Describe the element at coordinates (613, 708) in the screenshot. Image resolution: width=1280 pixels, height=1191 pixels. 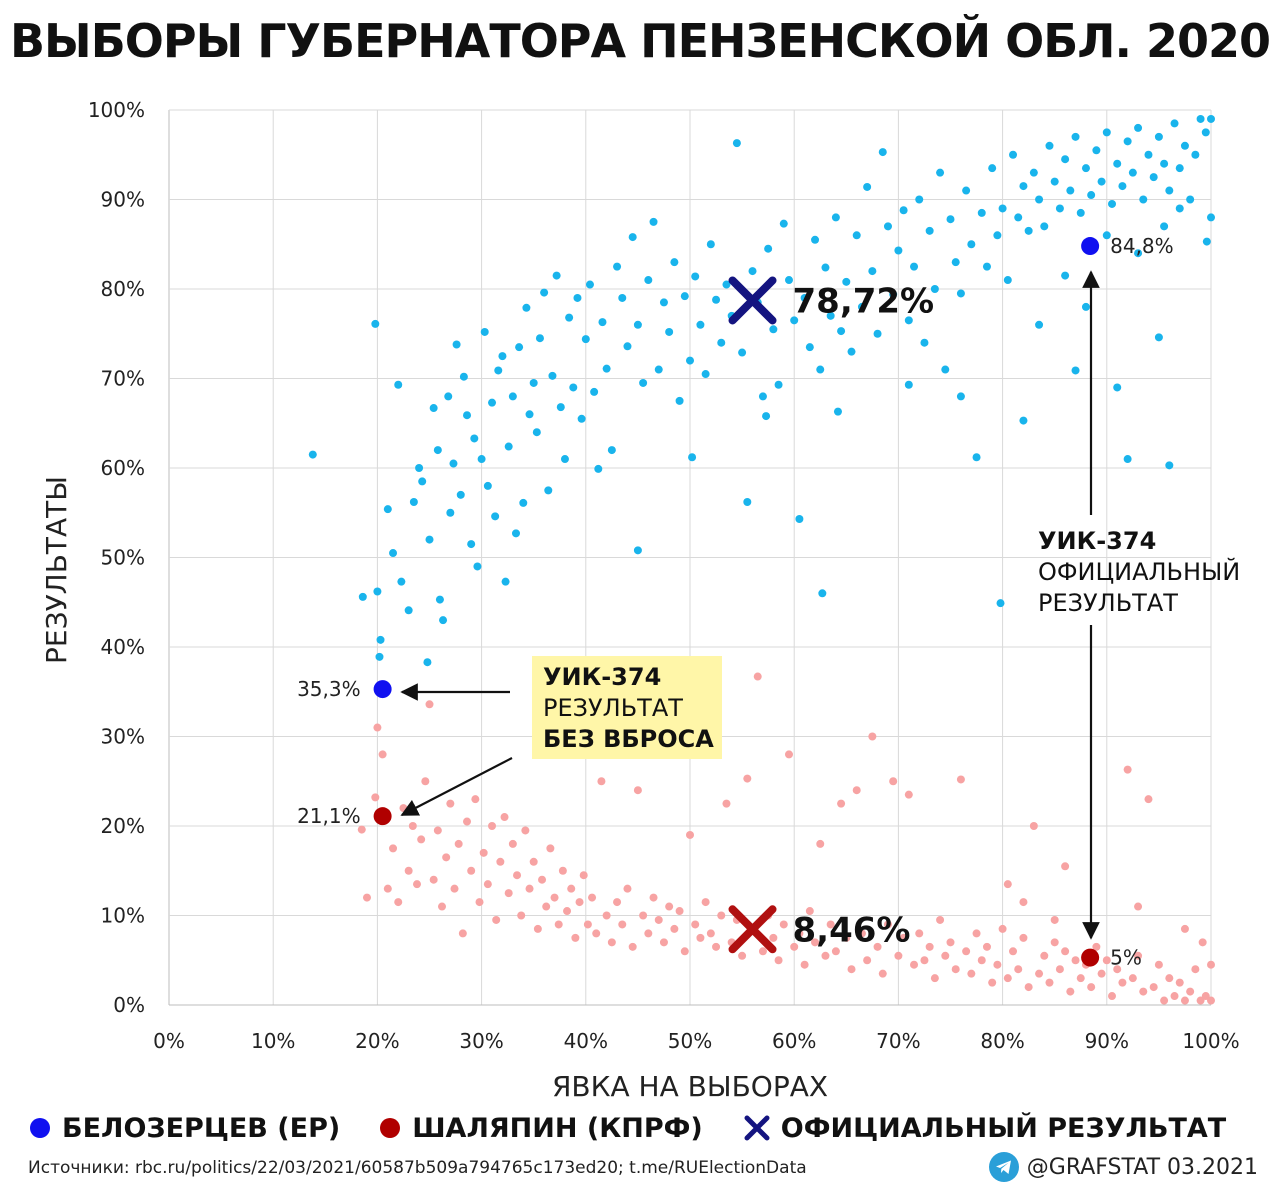
I see `annotation-no-stuffing-line2: РЕЗУЛЬТАТ` at that location.